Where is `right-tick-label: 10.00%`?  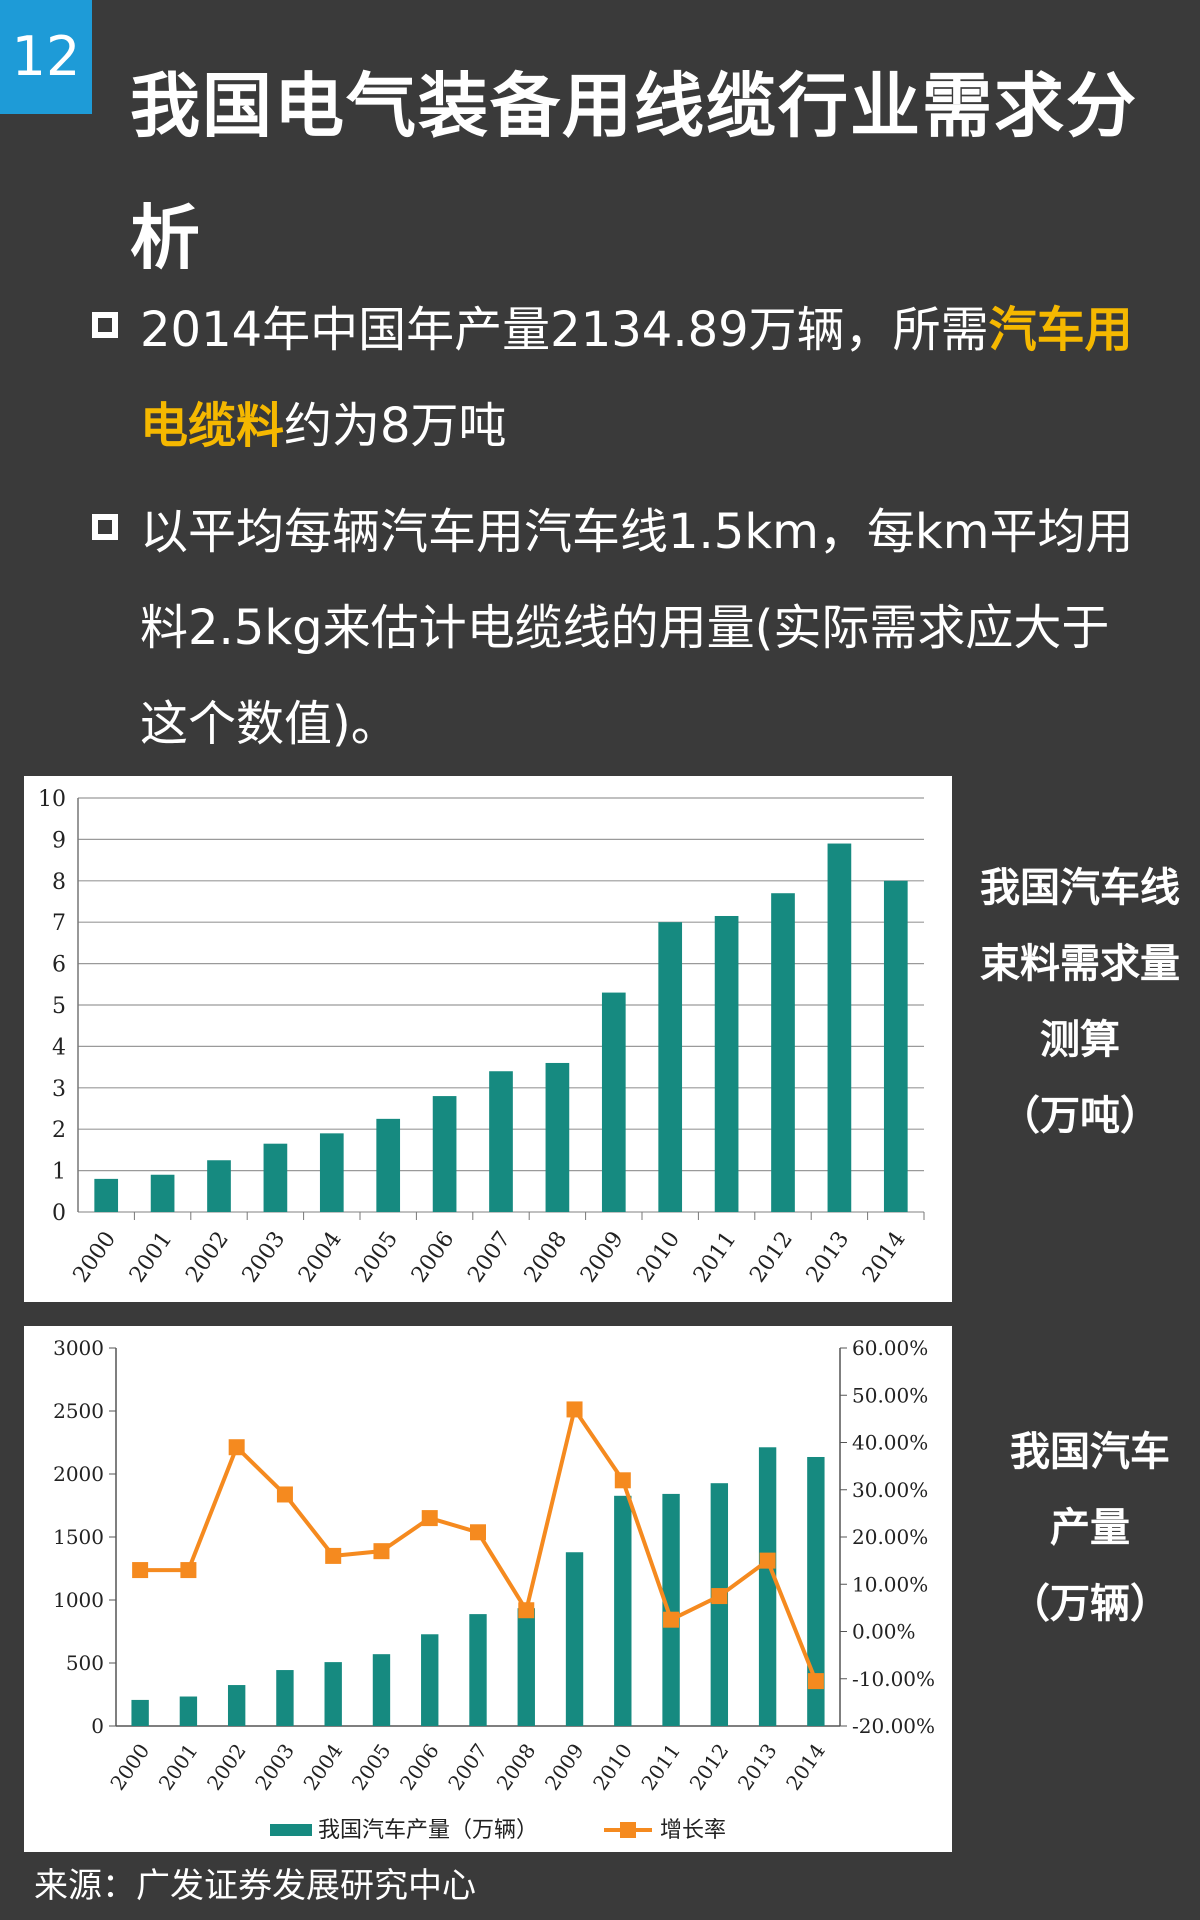
right-tick-label: 10.00% is located at coordinates (890, 1584).